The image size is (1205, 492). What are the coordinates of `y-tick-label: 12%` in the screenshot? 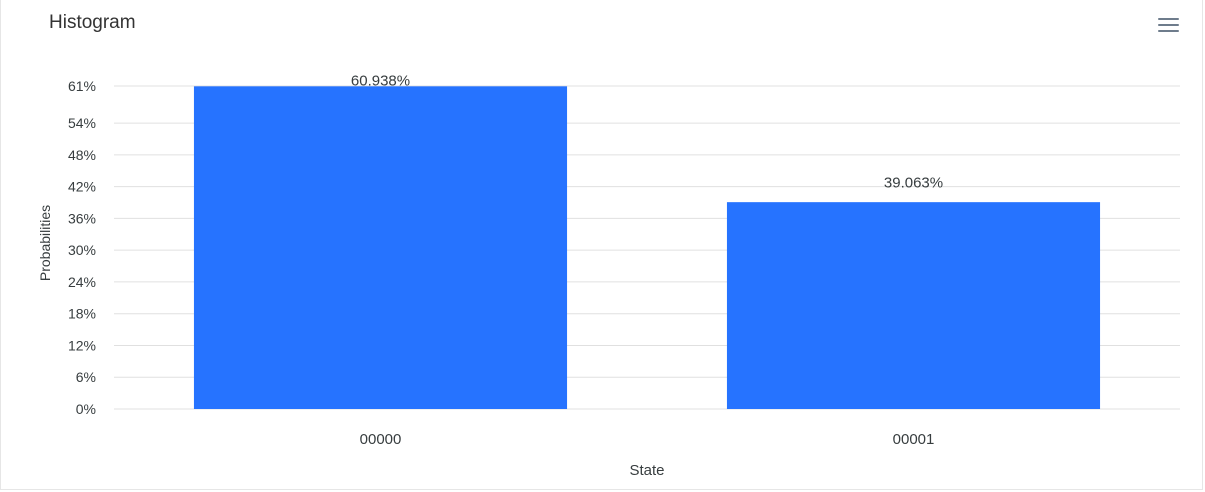 It's located at (82, 345).